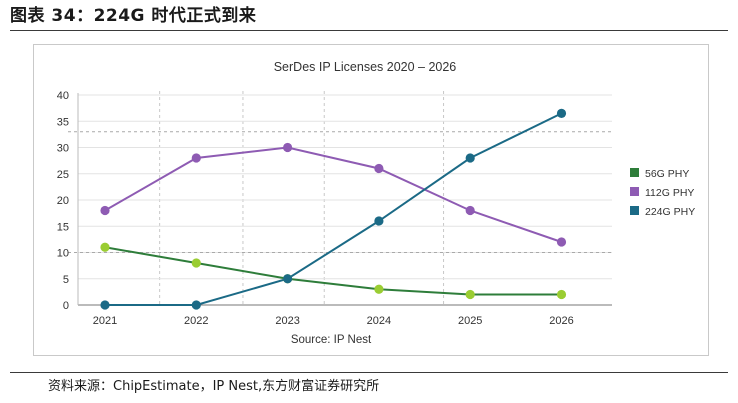  I want to click on chart-title: SerDes IP Licenses 2020 – 2026, so click(365, 67).